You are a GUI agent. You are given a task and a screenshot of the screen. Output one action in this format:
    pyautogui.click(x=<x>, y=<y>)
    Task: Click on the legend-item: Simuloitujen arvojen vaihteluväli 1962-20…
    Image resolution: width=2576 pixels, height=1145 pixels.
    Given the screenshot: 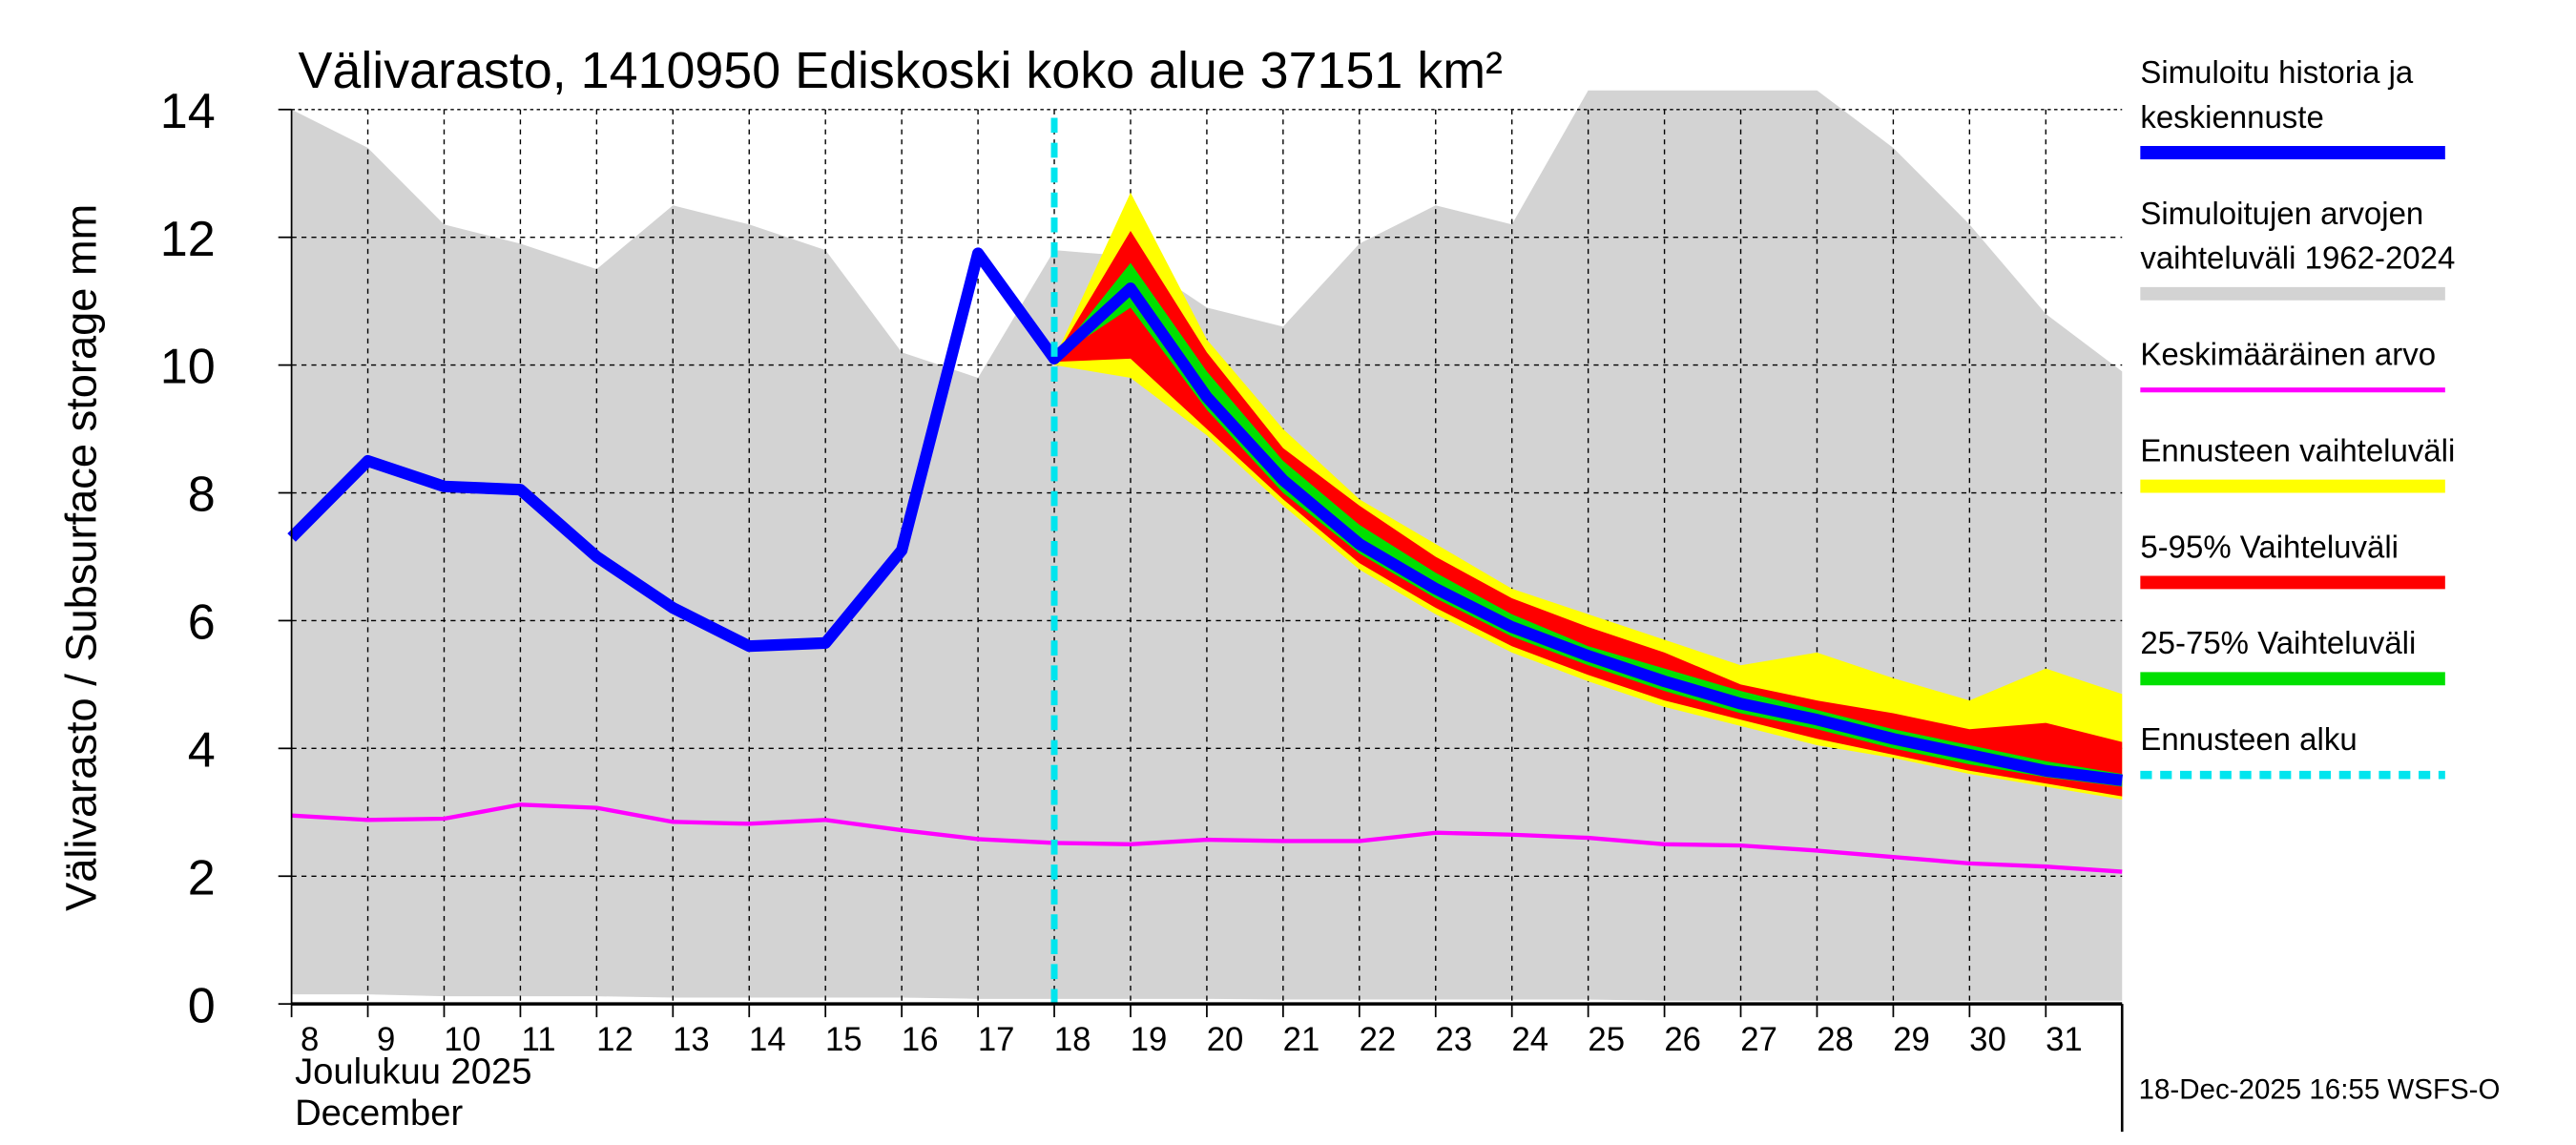 What is the action you would take?
    pyautogui.click(x=2297, y=248)
    